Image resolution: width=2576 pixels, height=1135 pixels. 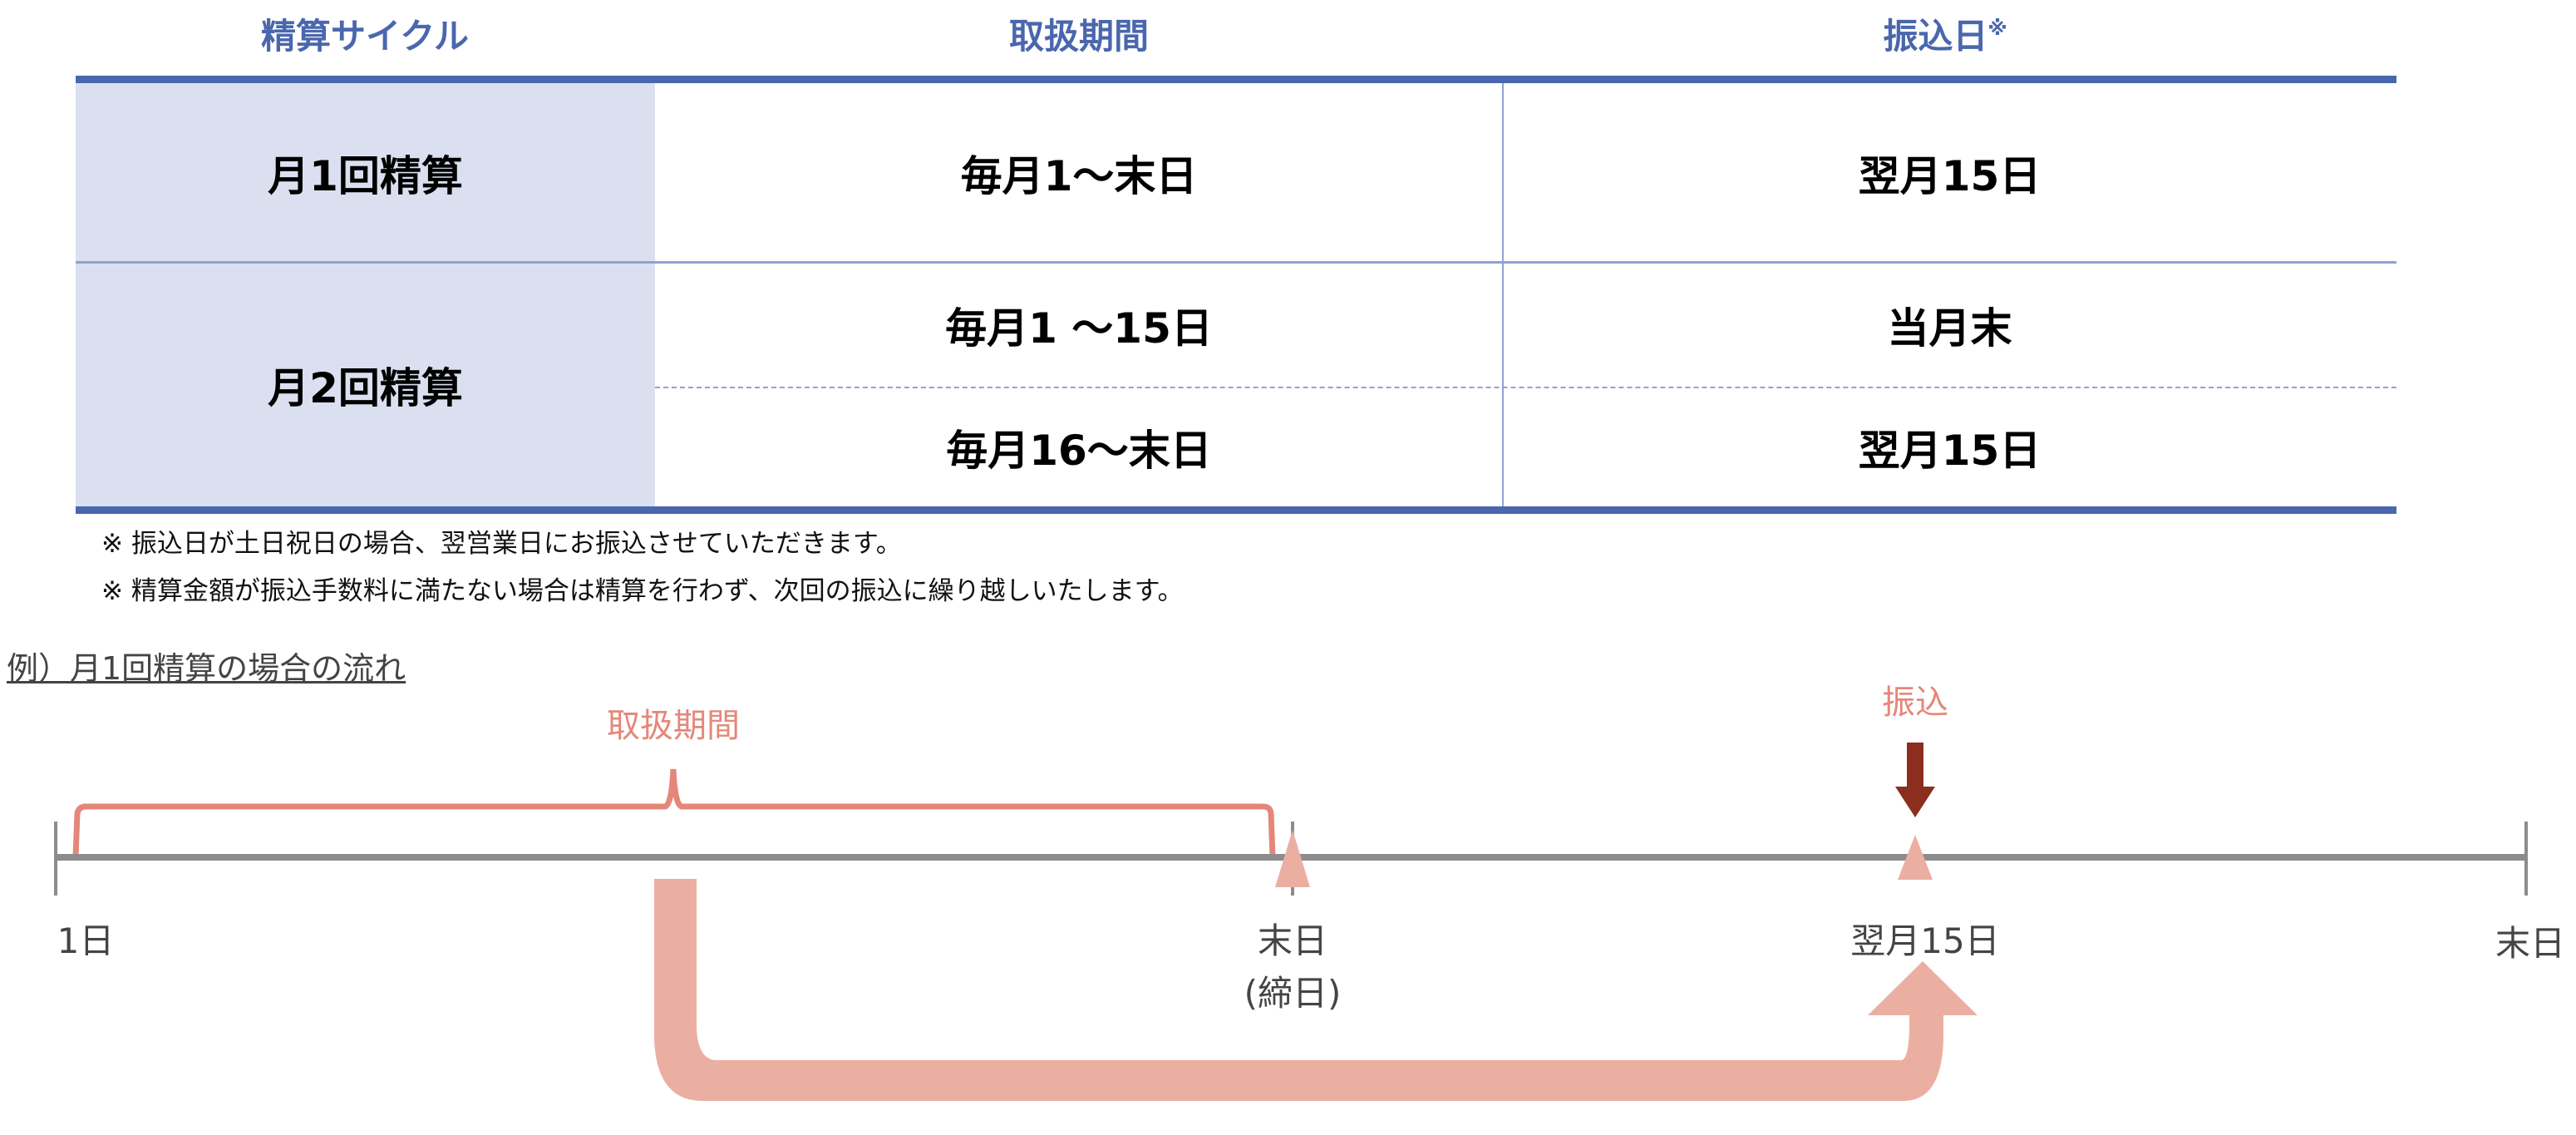 I want to click on header-note-mark: ※, so click(x=1997, y=29).